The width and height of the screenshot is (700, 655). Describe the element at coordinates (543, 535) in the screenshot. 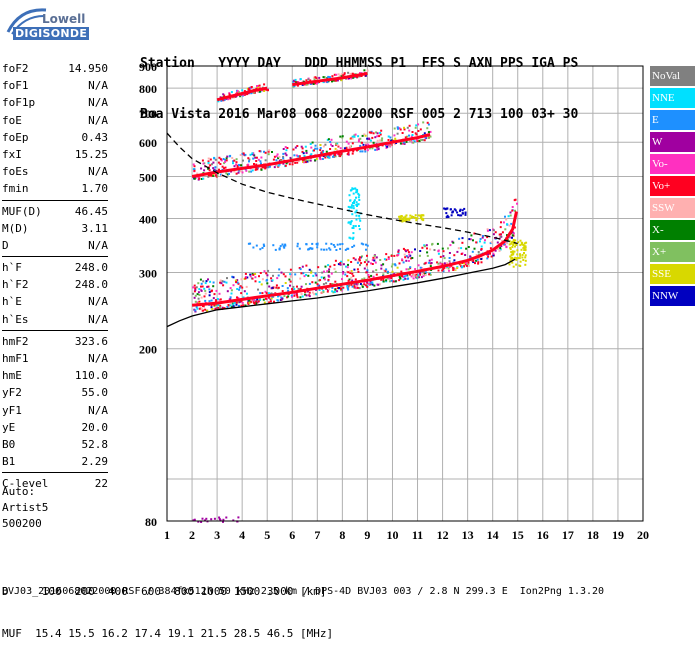

I see `x-tick-label: 16` at that location.